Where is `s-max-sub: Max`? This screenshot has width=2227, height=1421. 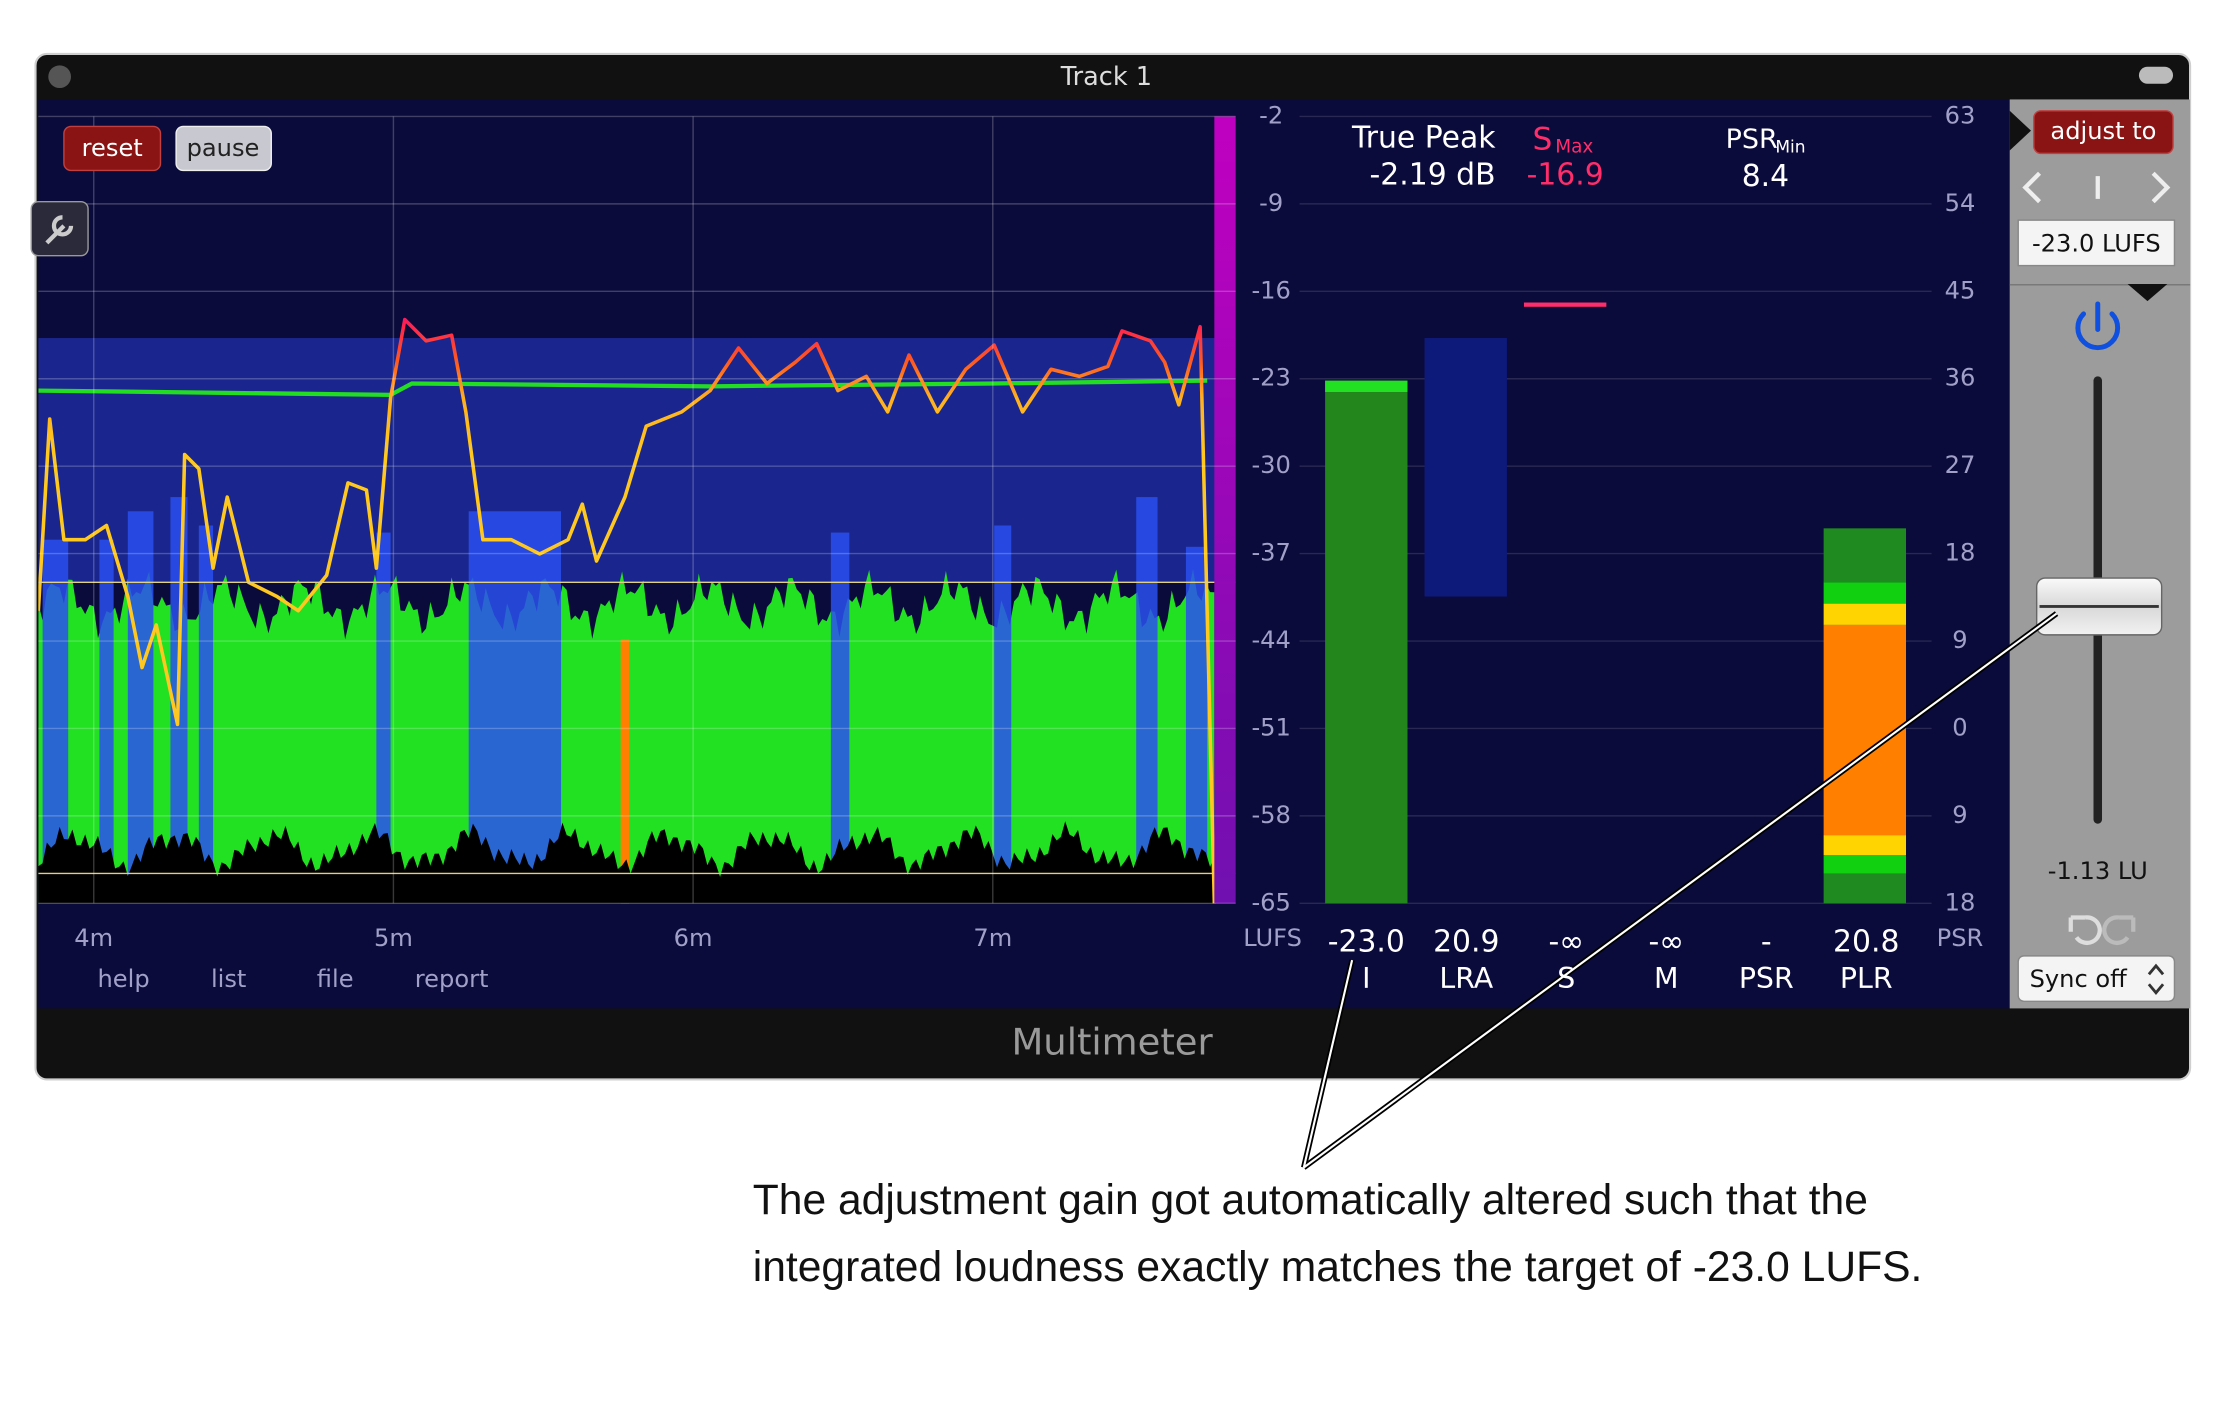 s-max-sub: Max is located at coordinates (1574, 147).